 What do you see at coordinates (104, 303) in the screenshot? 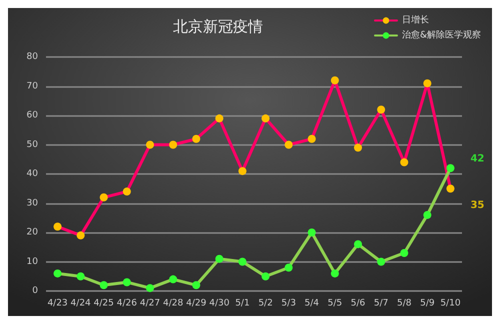
I see `x-tick-label: 4/25` at bounding box center [104, 303].